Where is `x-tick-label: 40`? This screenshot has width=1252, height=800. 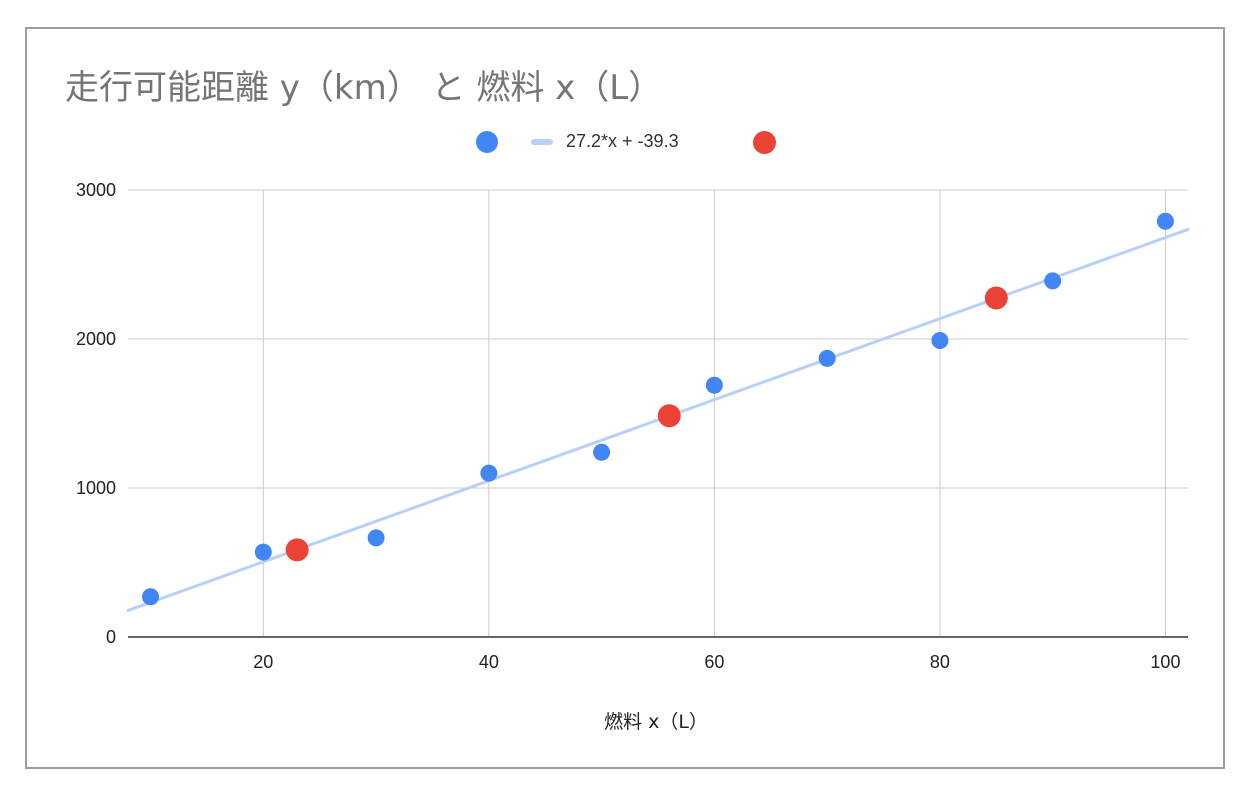
x-tick-label: 40 is located at coordinates (489, 662).